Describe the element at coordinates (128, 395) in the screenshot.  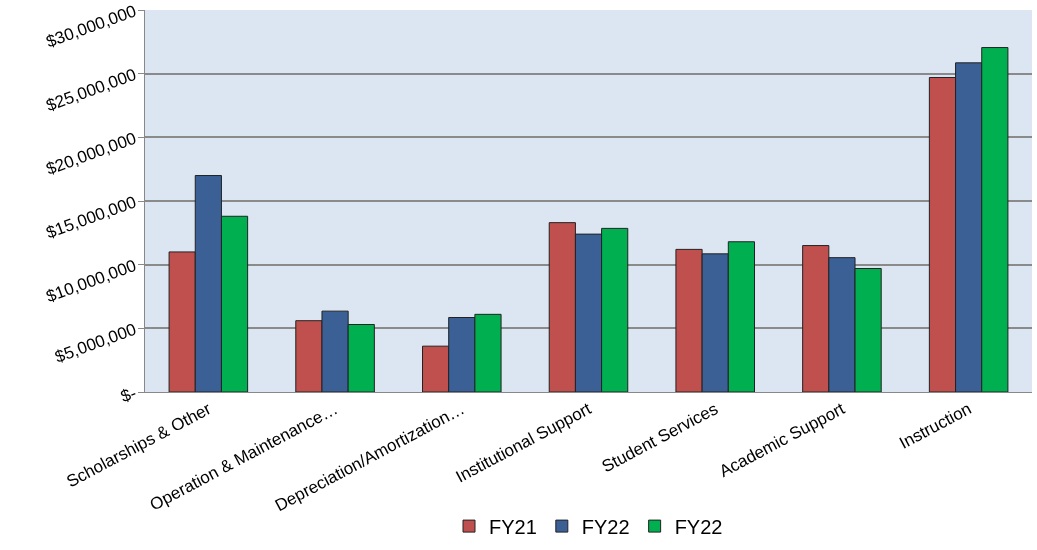
I see `y-tick-label: $-` at that location.